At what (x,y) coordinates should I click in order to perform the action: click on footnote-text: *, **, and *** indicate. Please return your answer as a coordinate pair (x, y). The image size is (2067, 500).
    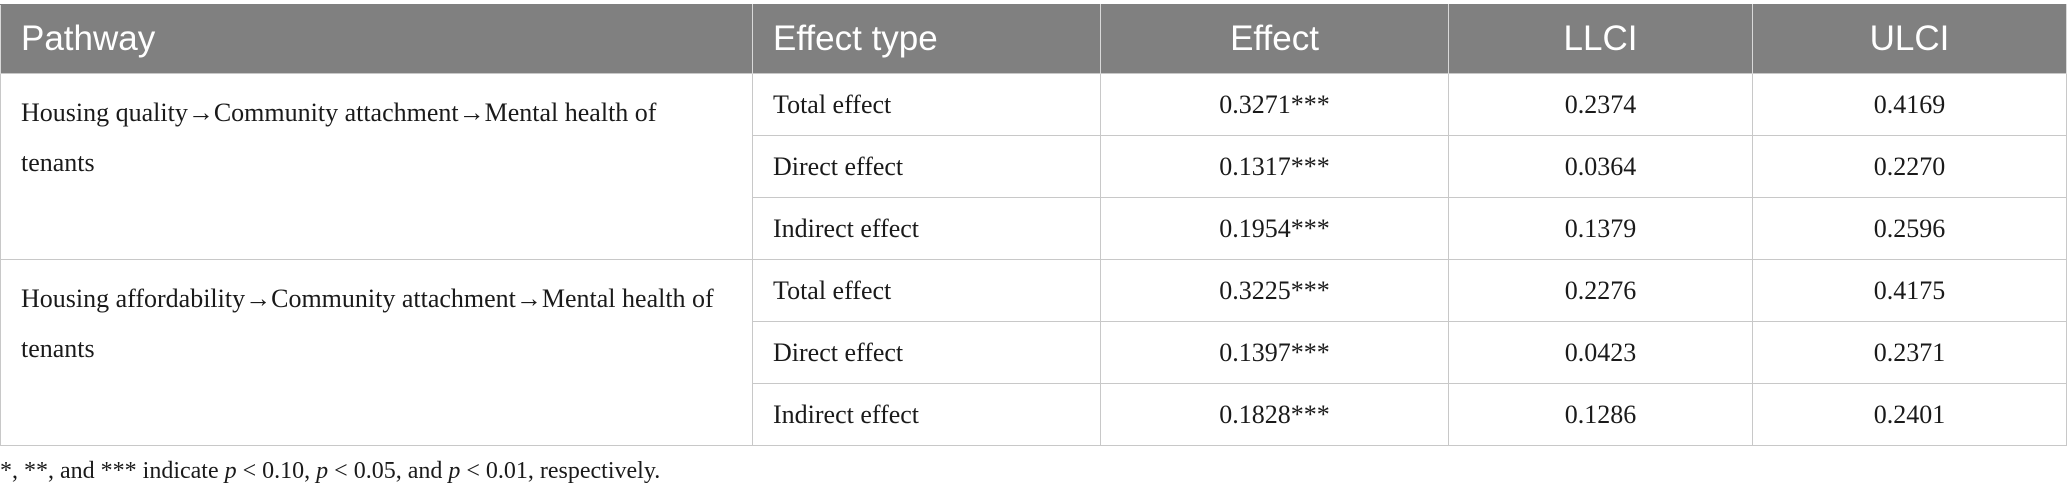
    Looking at the image, I should click on (112, 471).